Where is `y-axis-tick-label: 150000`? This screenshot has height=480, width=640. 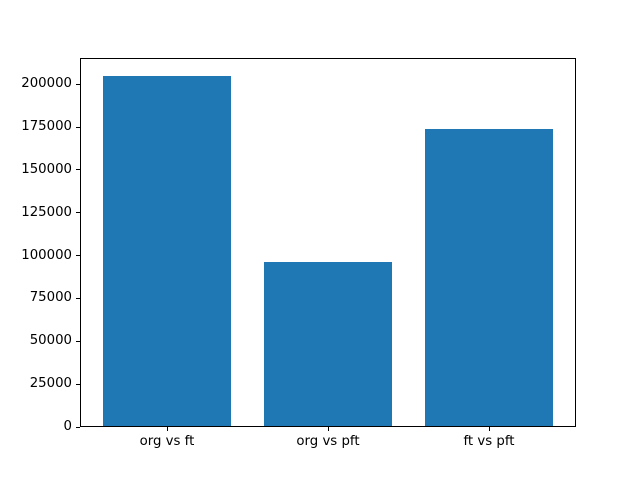 y-axis-tick-label: 150000 is located at coordinates (46, 169).